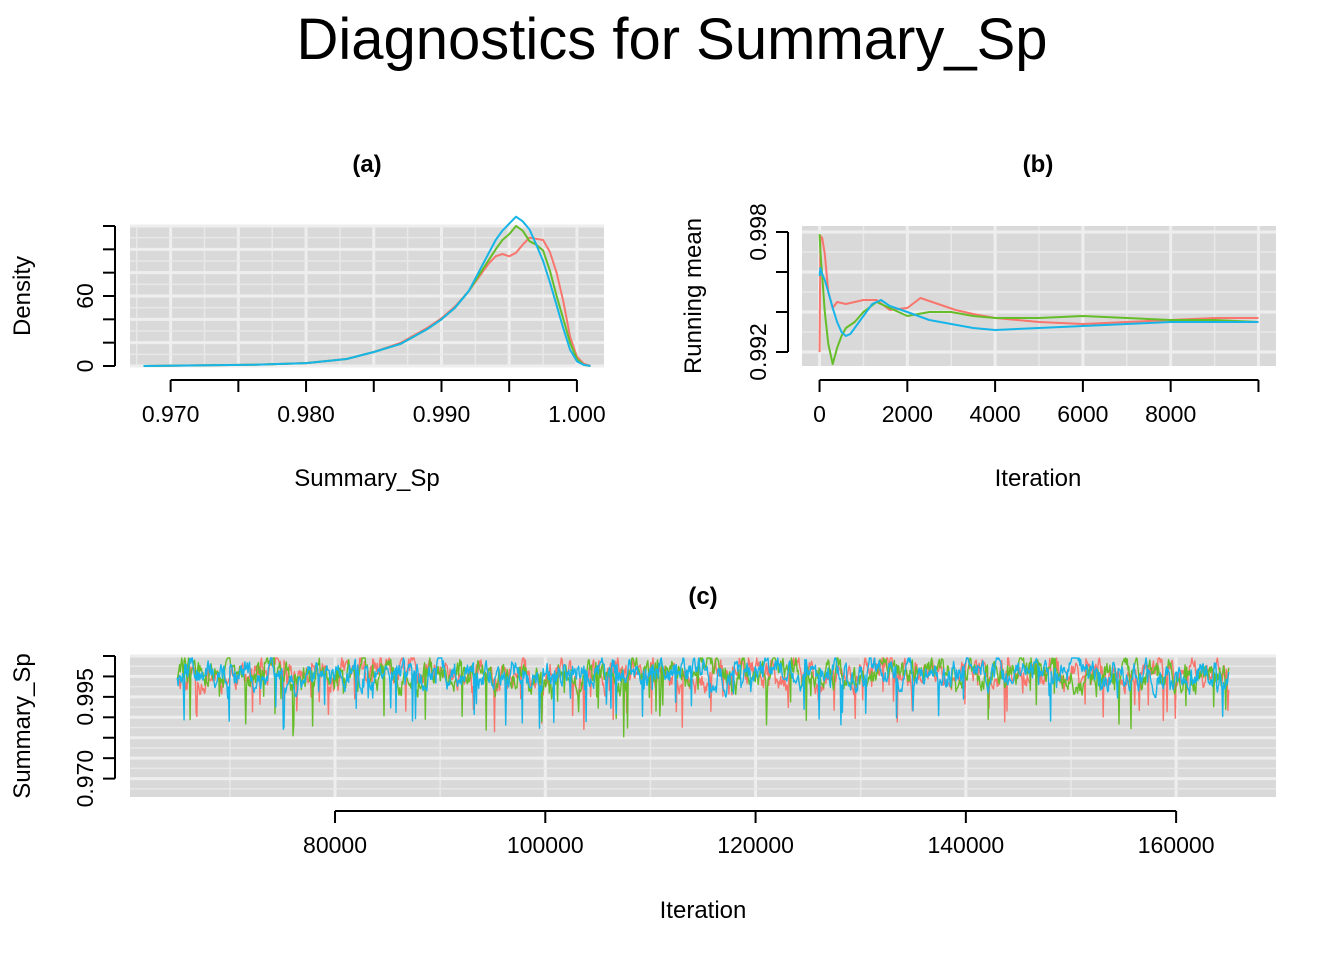  Describe the element at coordinates (1170, 414) in the screenshot. I see `panel-b-xtick-label: 8000` at that location.